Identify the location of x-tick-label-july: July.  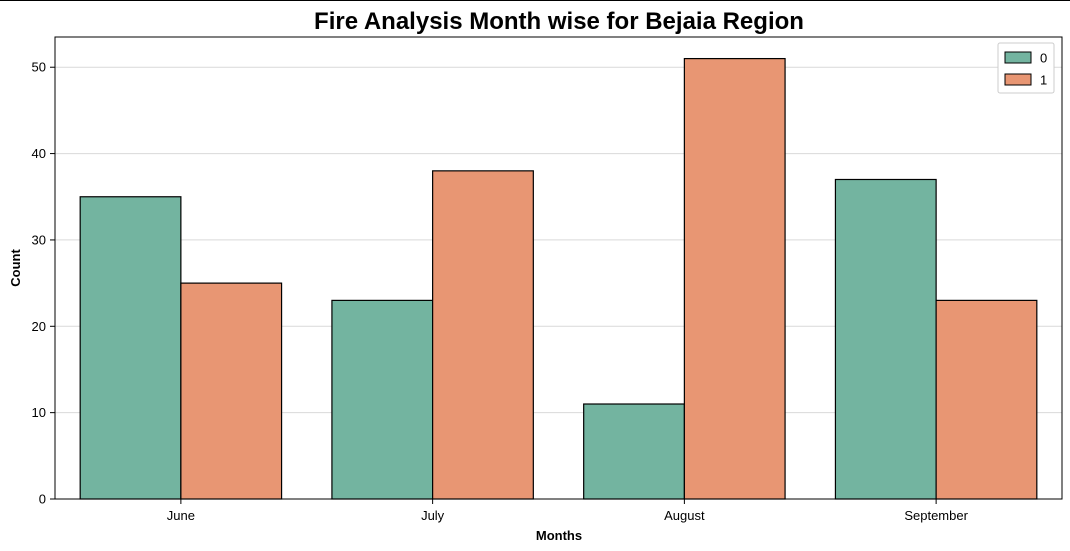
(433, 515).